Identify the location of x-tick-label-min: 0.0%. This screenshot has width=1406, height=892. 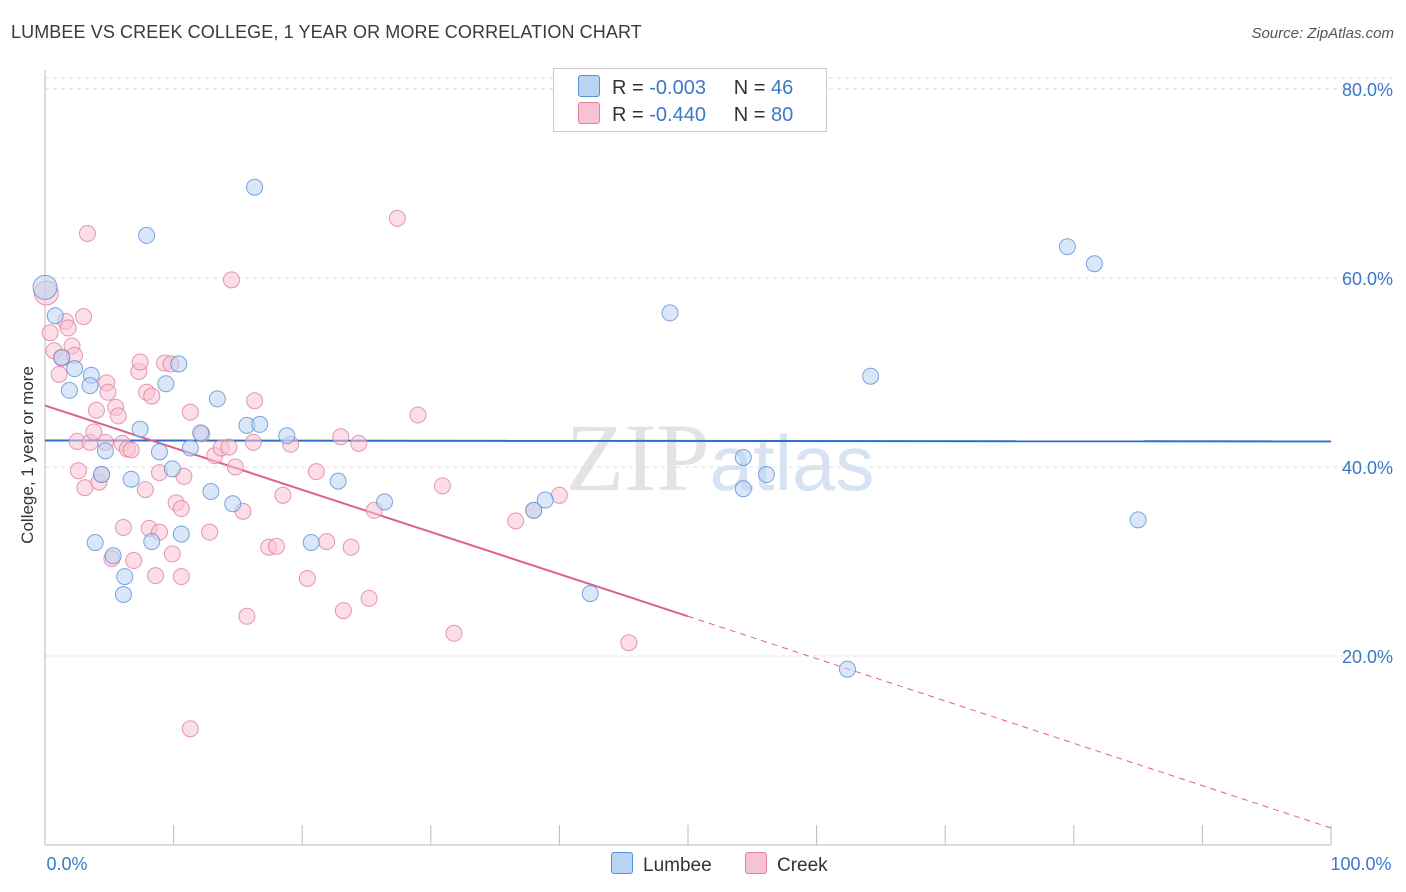
(66, 864).